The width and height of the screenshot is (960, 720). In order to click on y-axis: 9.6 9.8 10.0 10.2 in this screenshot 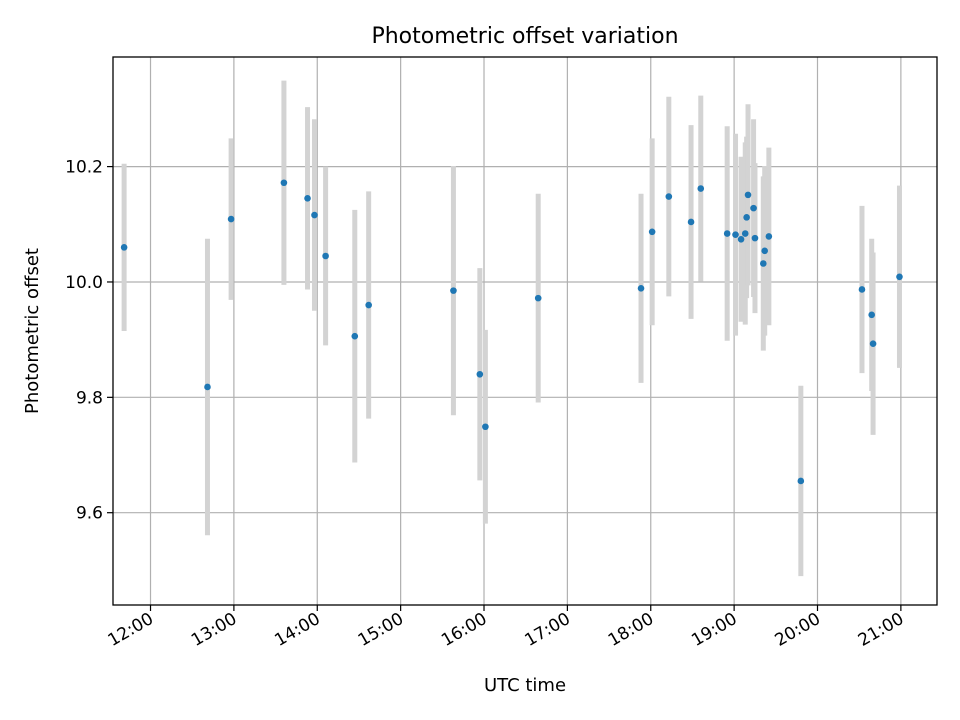, I will do `click(89, 341)`.